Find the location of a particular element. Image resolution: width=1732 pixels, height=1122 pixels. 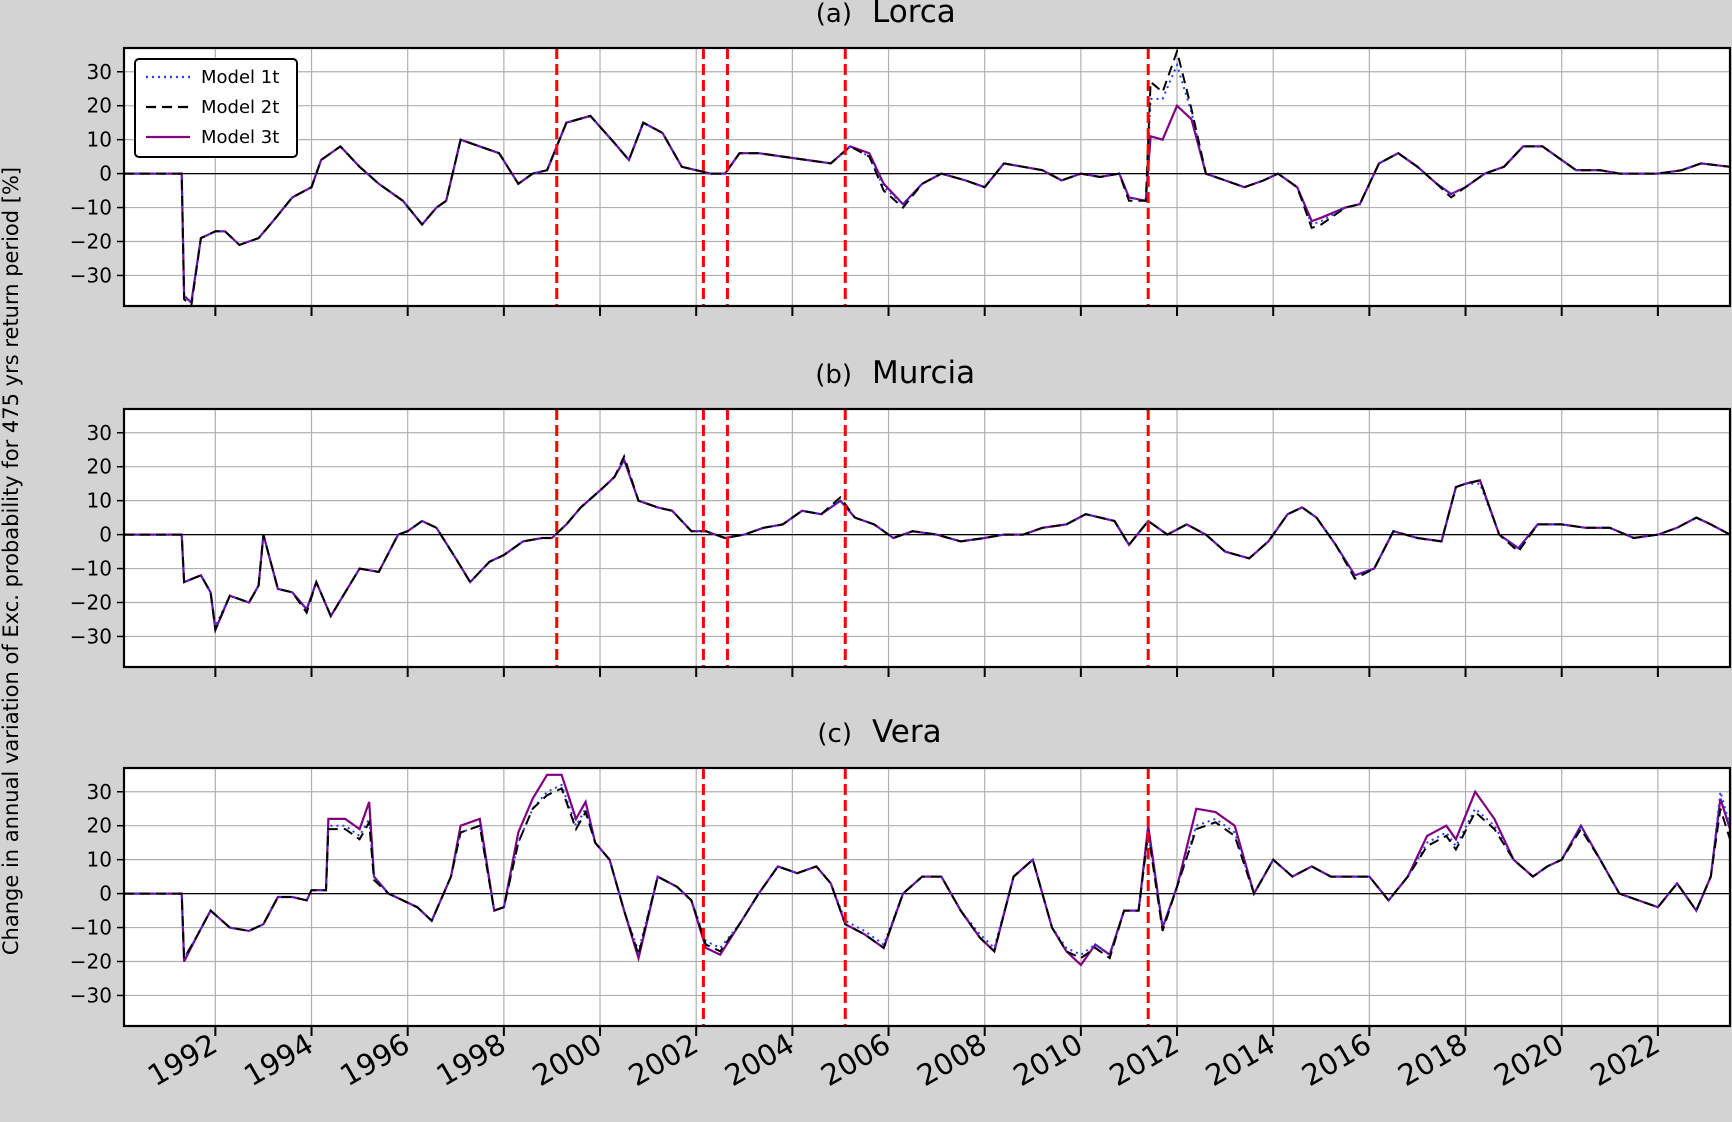

legend: Model 1t Model 2t Model 3t is located at coordinates (216, 108).